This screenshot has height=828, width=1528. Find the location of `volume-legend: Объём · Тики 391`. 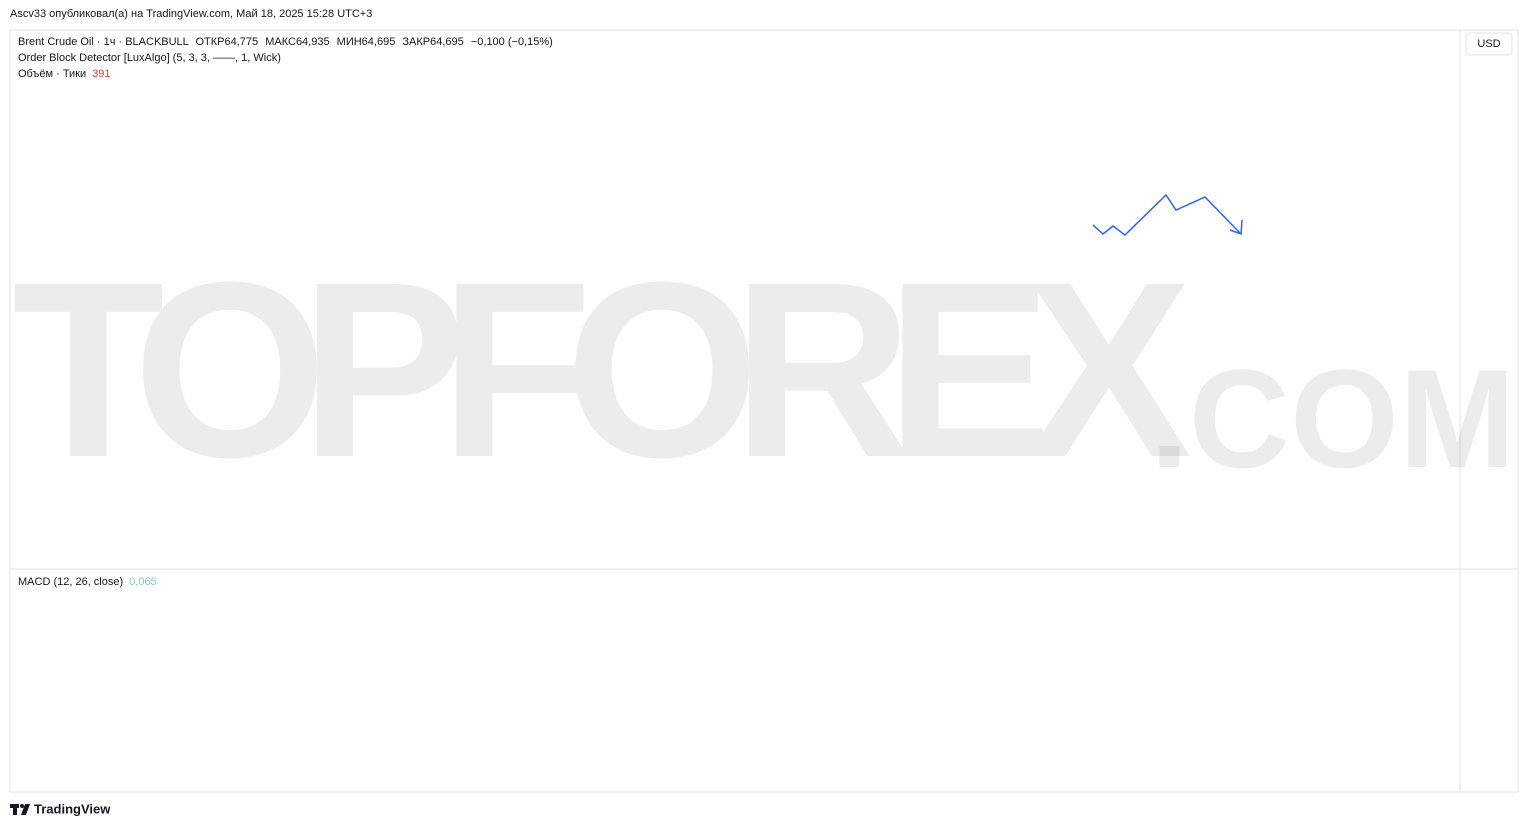

volume-legend: Объём · Тики 391 is located at coordinates (64, 74).